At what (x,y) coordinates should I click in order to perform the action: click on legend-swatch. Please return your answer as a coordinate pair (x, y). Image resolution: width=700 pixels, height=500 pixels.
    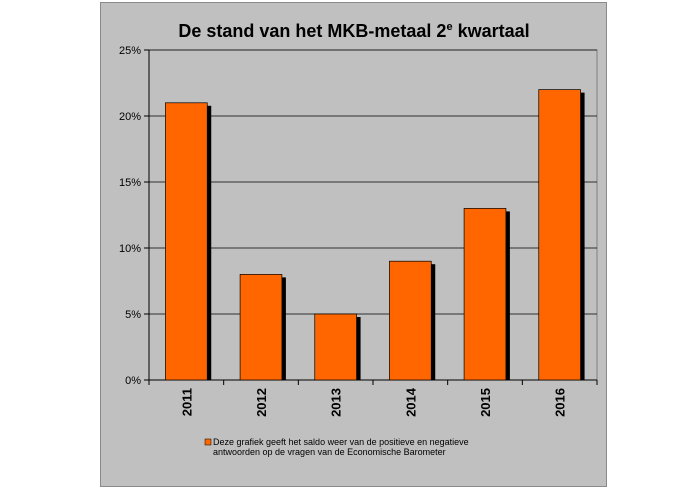
    Looking at the image, I should click on (208, 442).